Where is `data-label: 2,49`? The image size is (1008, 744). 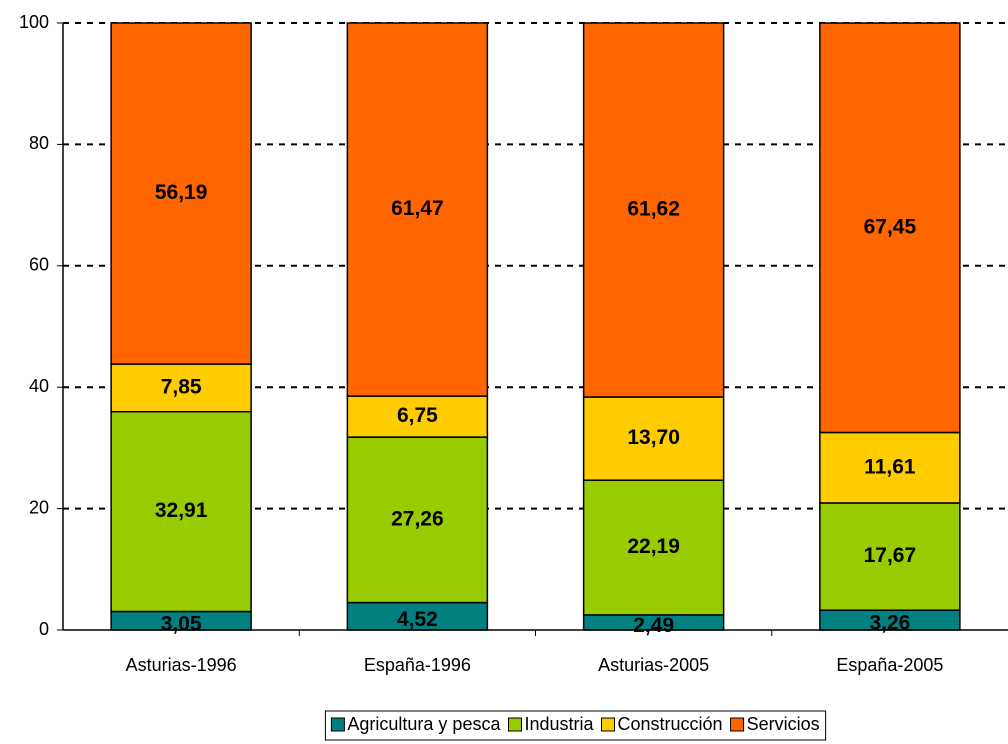
data-label: 2,49 is located at coordinates (653, 625).